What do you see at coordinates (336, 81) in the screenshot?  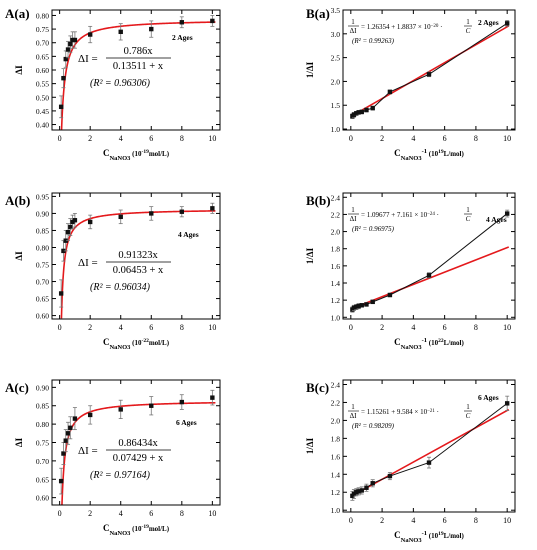 I see `y-tick-label: 2.0` at bounding box center [336, 81].